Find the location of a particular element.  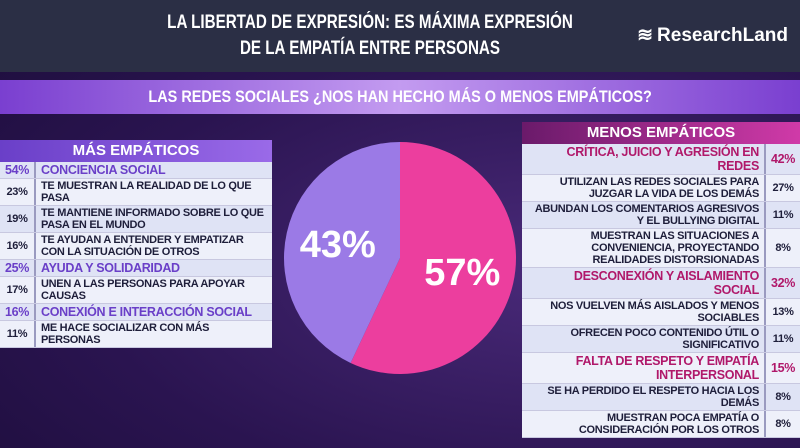

percent: 42% is located at coordinates (782, 159).